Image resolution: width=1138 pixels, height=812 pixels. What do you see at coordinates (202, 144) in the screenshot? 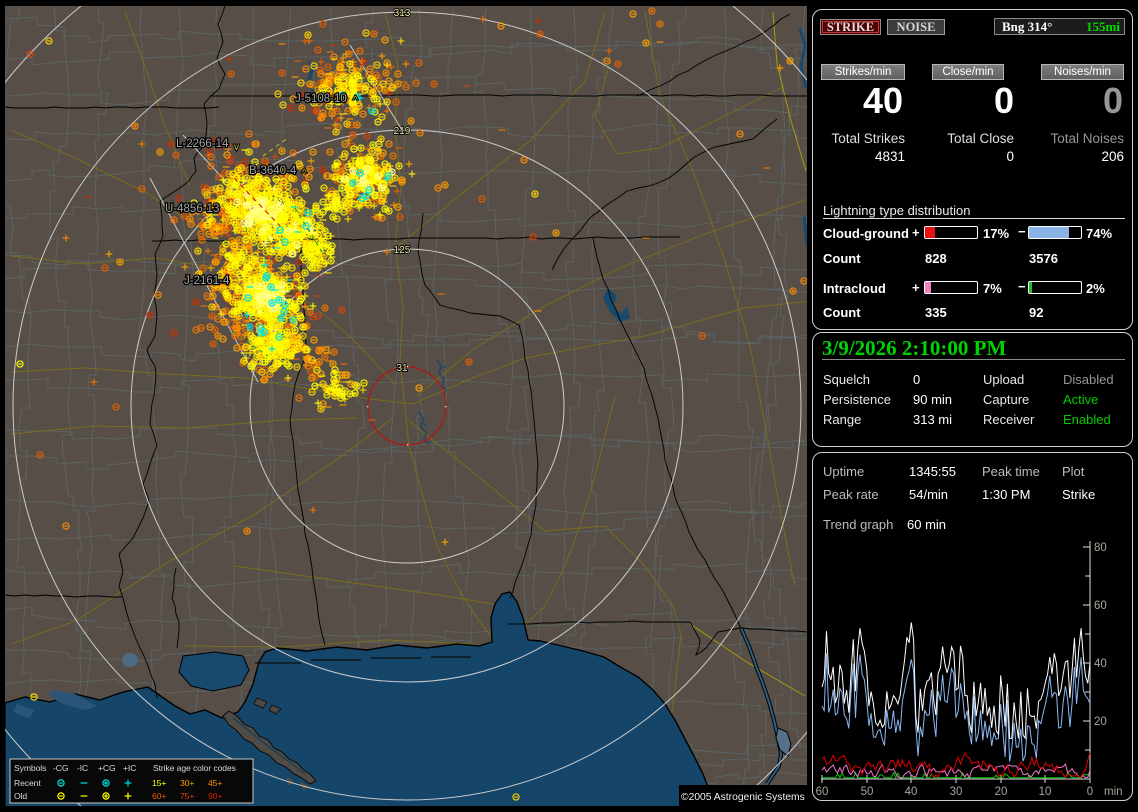
I see `svg-text: L-2266-14` at bounding box center [202, 144].